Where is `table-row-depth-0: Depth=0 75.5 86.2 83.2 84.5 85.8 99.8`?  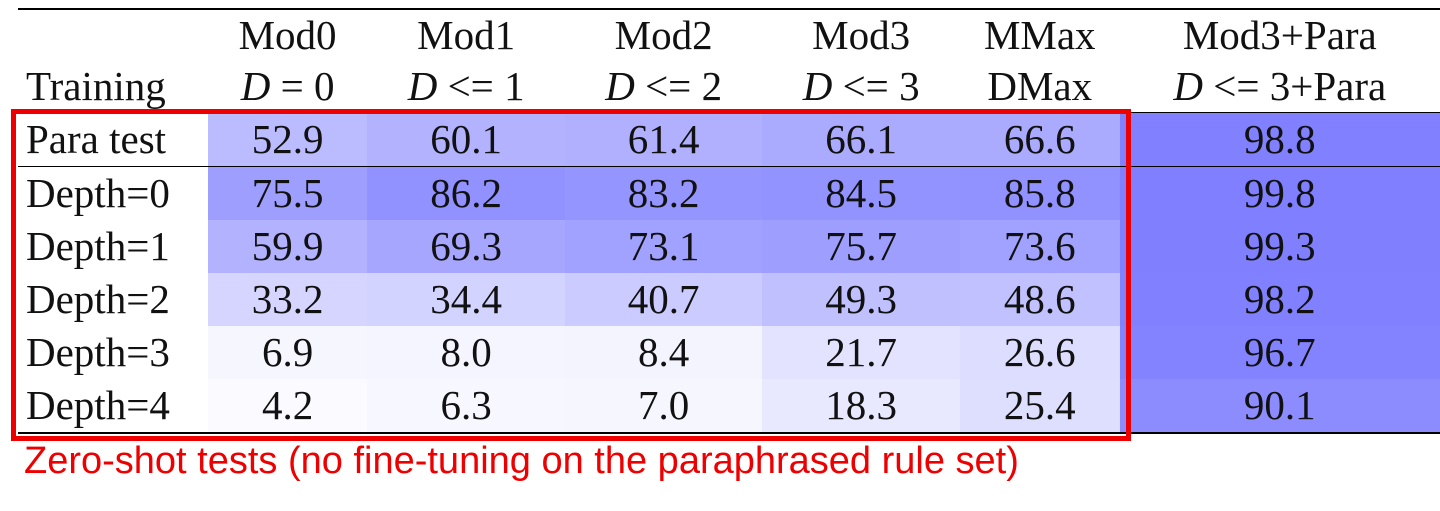
table-row-depth-0: Depth=0 75.5 86.2 83.2 84.5 85.8 99.8 is located at coordinates (729, 193).